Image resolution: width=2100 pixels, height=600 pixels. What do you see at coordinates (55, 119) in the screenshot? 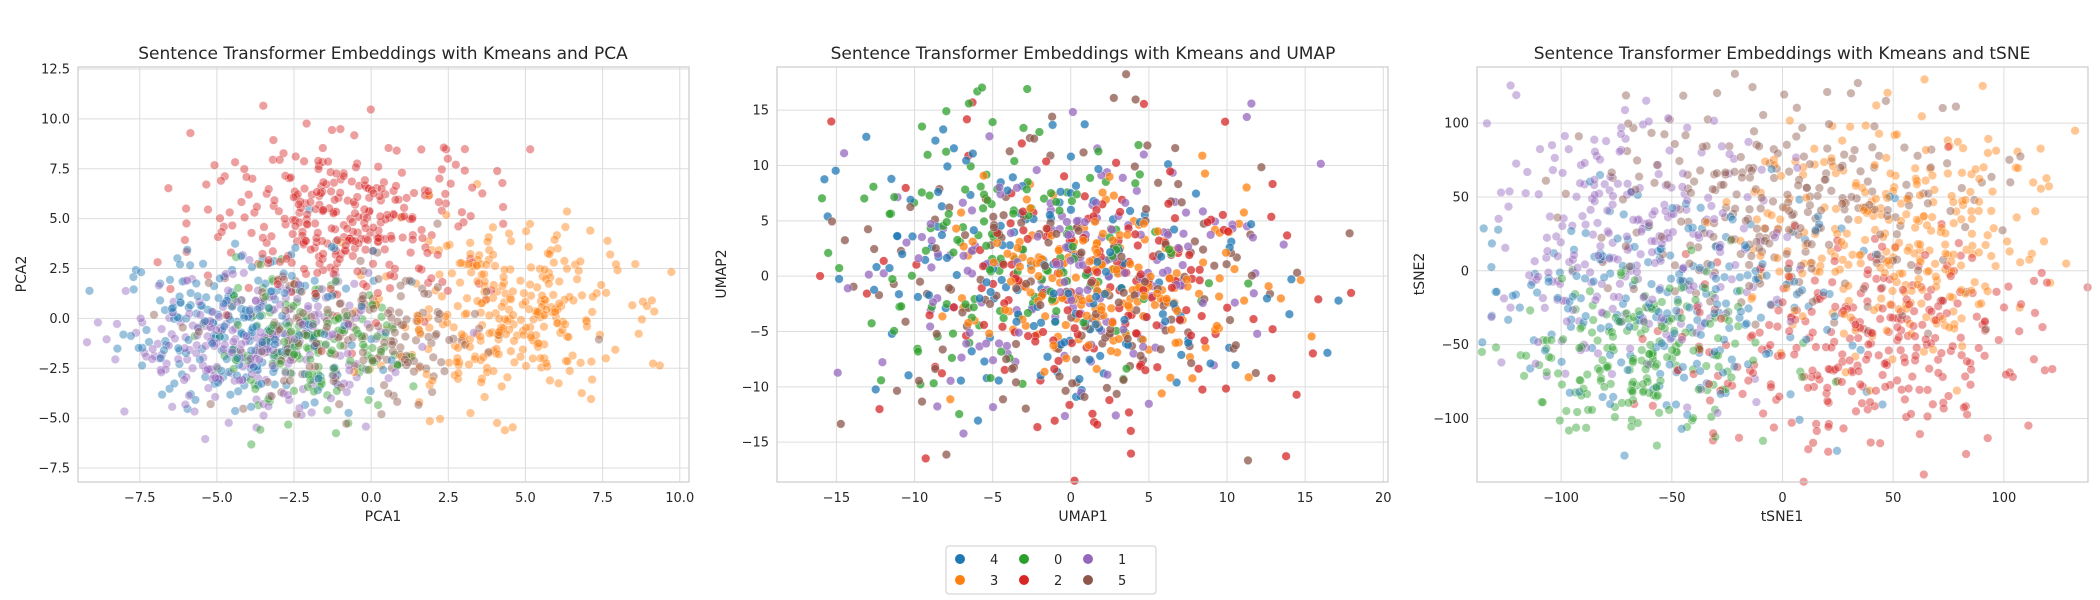
I see `pca-ytick-label: 10.0` at bounding box center [55, 119].